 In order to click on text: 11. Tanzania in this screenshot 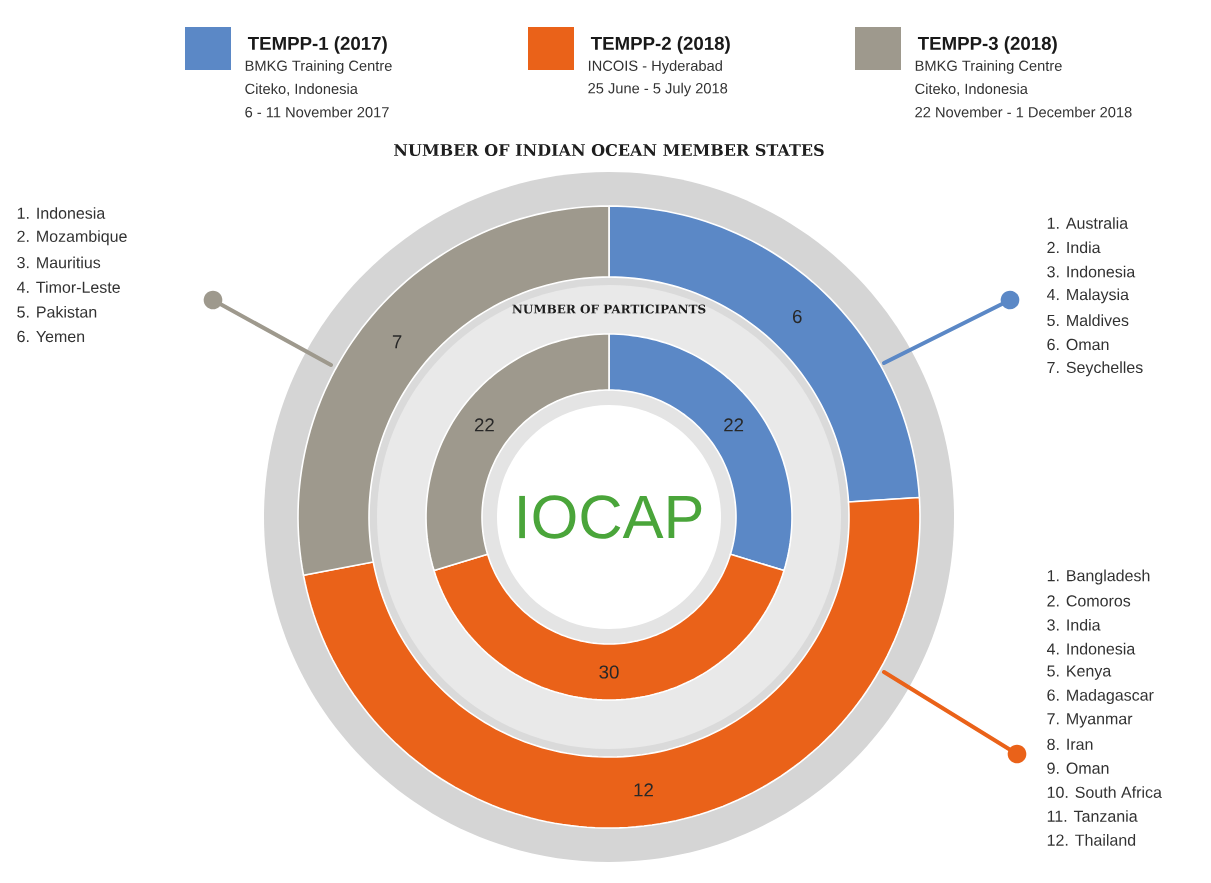, I will do `click(1092, 816)`.